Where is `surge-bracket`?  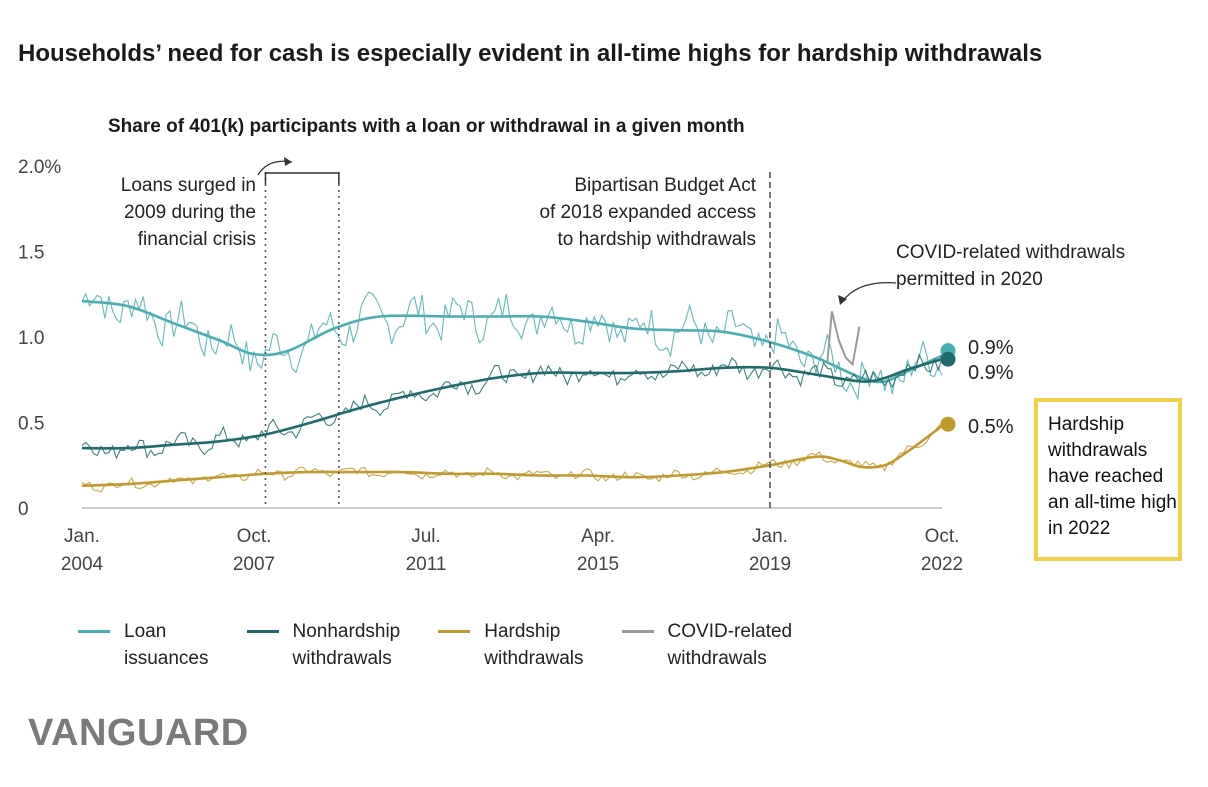 surge-bracket is located at coordinates (302, 178).